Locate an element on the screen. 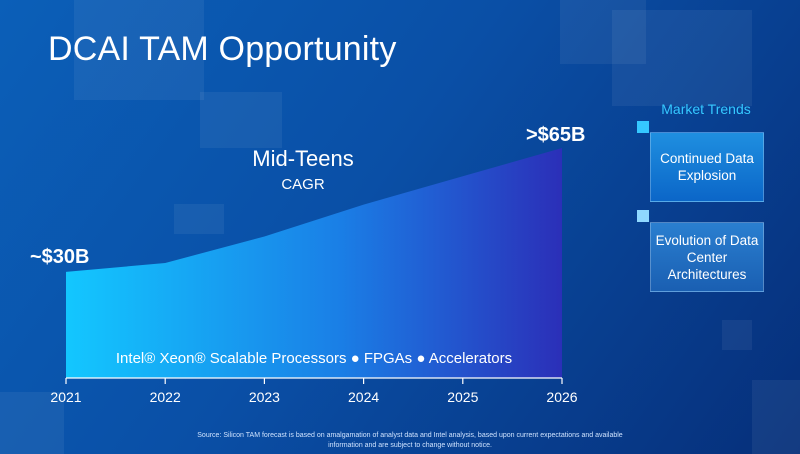 This screenshot has height=454, width=800. x-tick-label: 2023 is located at coordinates (264, 397).